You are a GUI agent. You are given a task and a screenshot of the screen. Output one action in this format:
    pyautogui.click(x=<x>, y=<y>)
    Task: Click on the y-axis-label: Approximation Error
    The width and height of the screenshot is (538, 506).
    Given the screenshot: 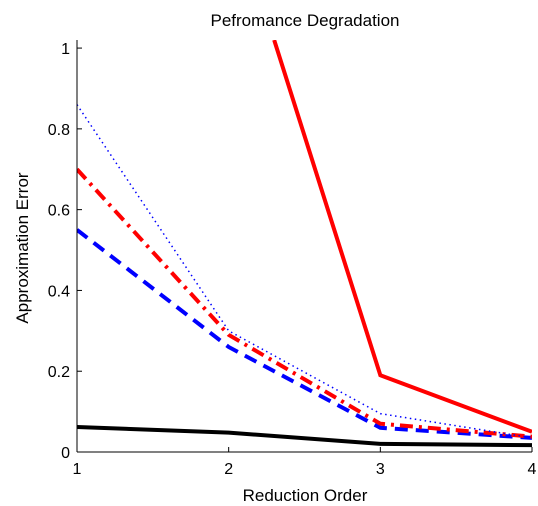 What is the action you would take?
    pyautogui.click(x=22, y=248)
    